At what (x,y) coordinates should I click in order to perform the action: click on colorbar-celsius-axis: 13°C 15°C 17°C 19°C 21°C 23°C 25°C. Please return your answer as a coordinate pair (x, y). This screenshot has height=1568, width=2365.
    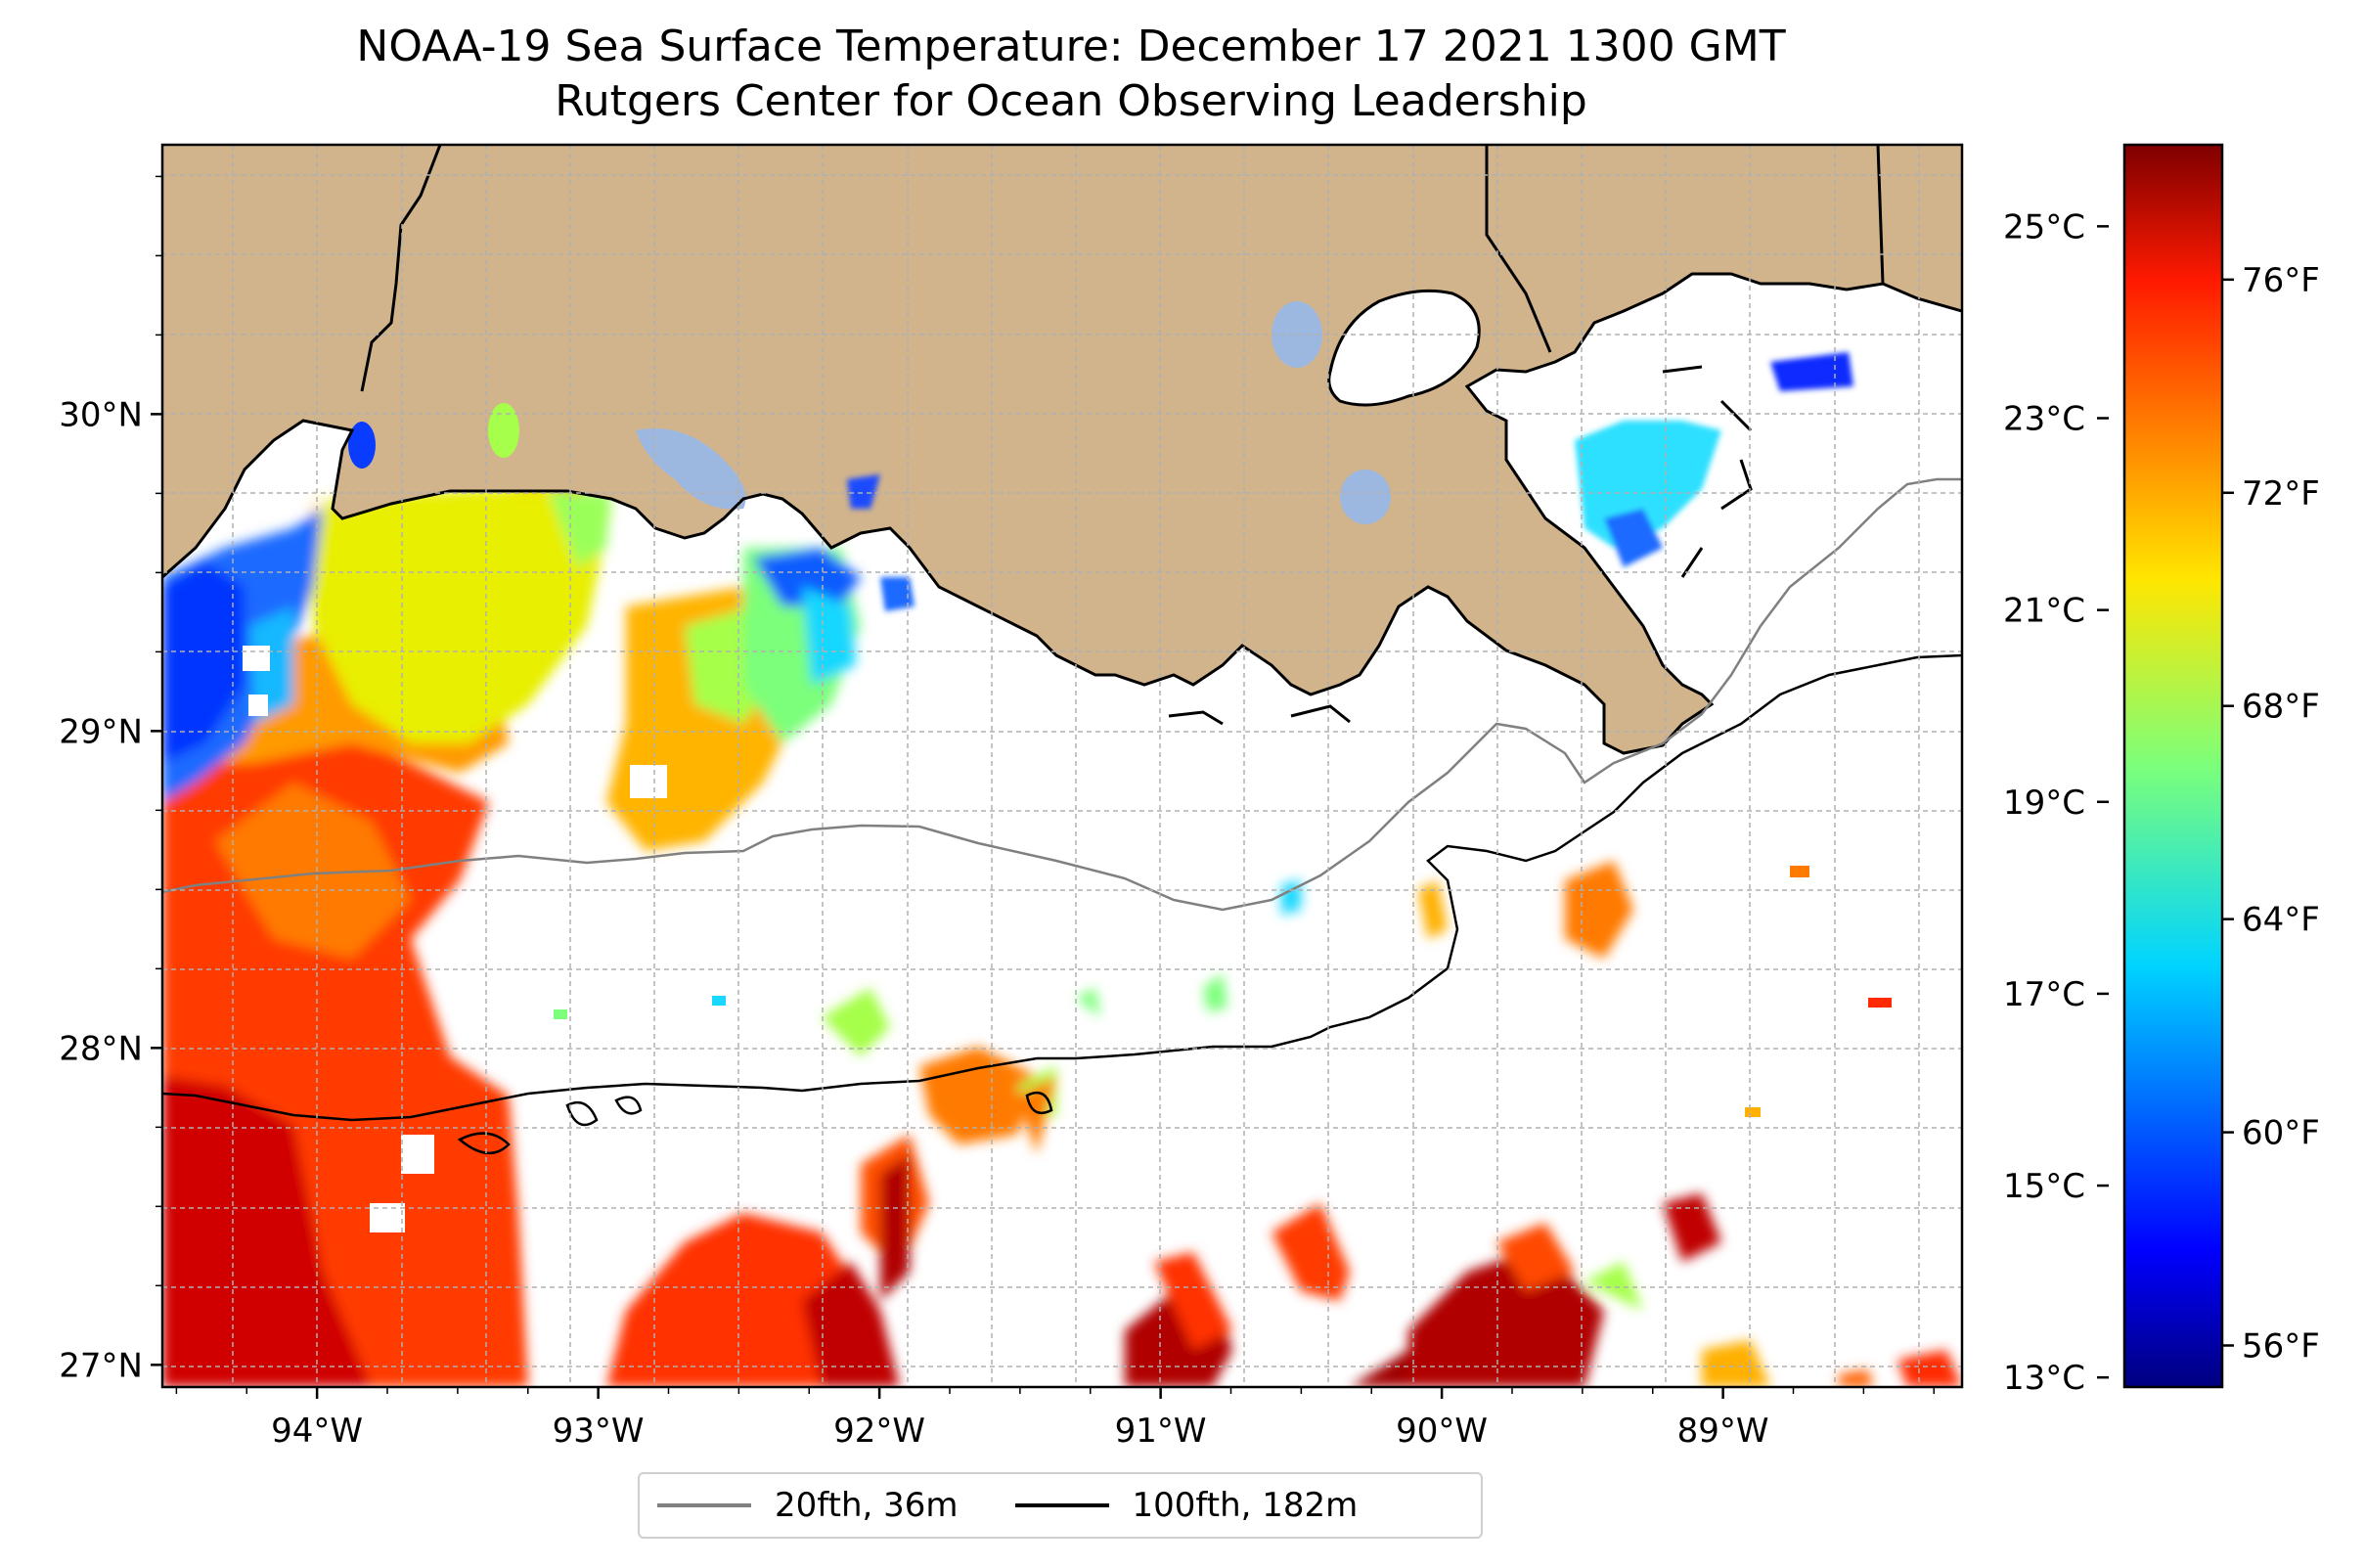
    Looking at the image, I should click on (2056, 802).